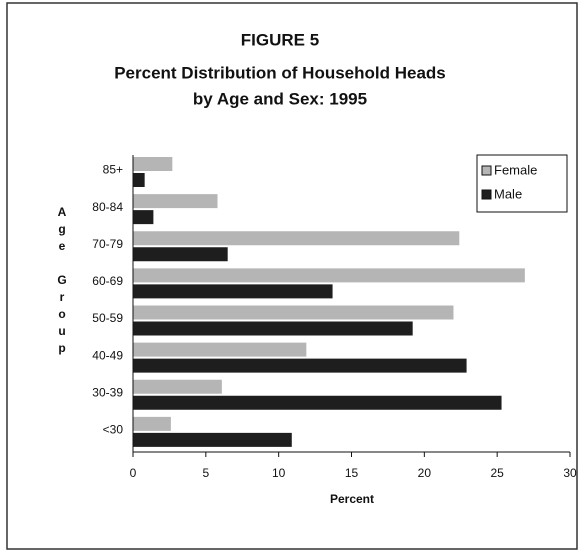  Describe the element at coordinates (280, 98) in the screenshot. I see `chart-subtitle: by Age and Sex: 1995` at that location.